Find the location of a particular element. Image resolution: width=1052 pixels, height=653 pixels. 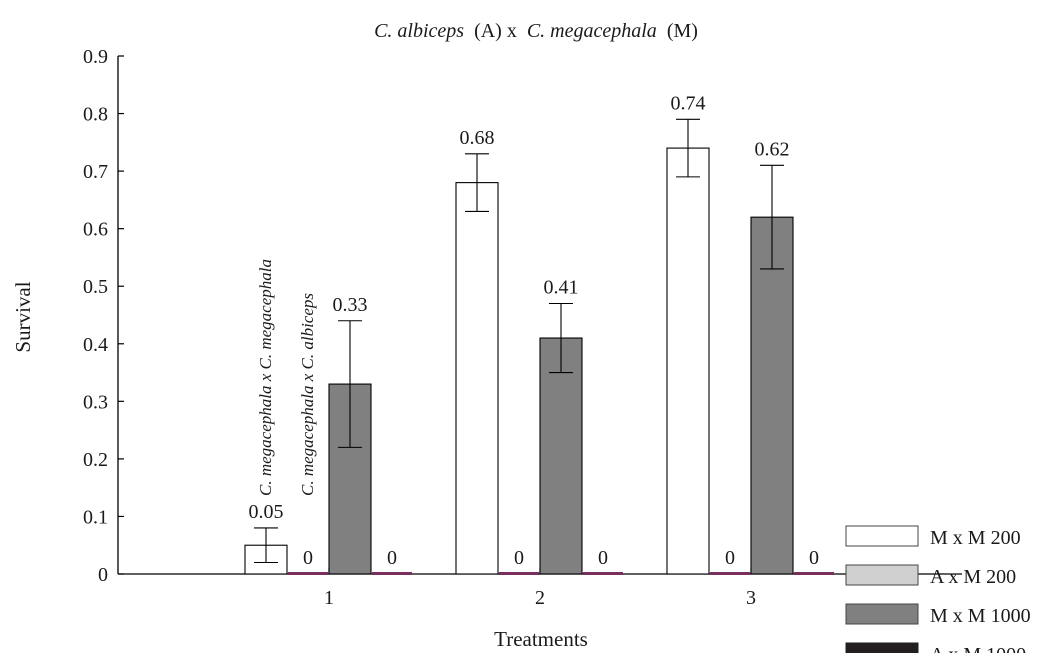

legend-label: M x M 200 is located at coordinates (975, 538).